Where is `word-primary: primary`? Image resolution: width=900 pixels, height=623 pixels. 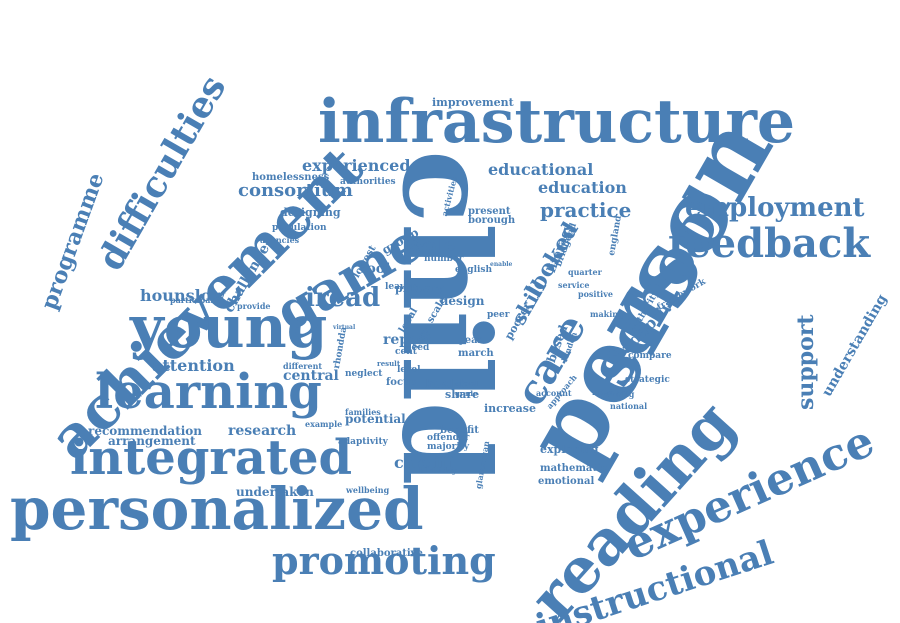
word-primary: primary is located at coordinates (419, 288).